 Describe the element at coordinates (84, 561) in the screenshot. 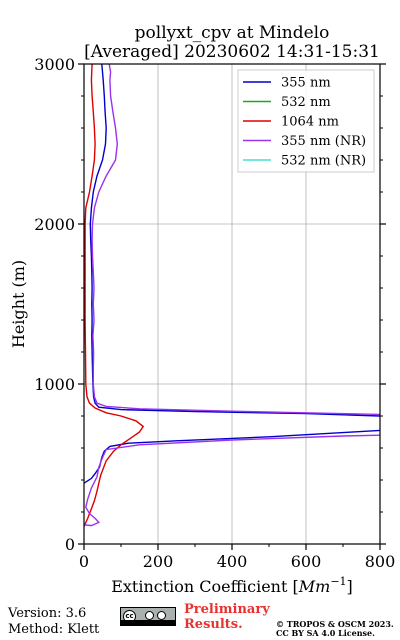

I see `x-tick-label: 0` at that location.